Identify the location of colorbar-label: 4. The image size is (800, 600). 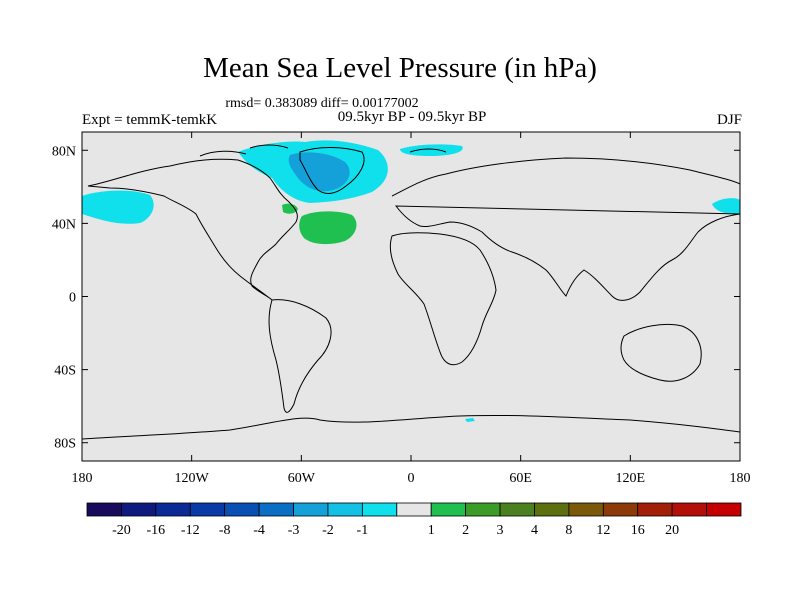
(534, 530).